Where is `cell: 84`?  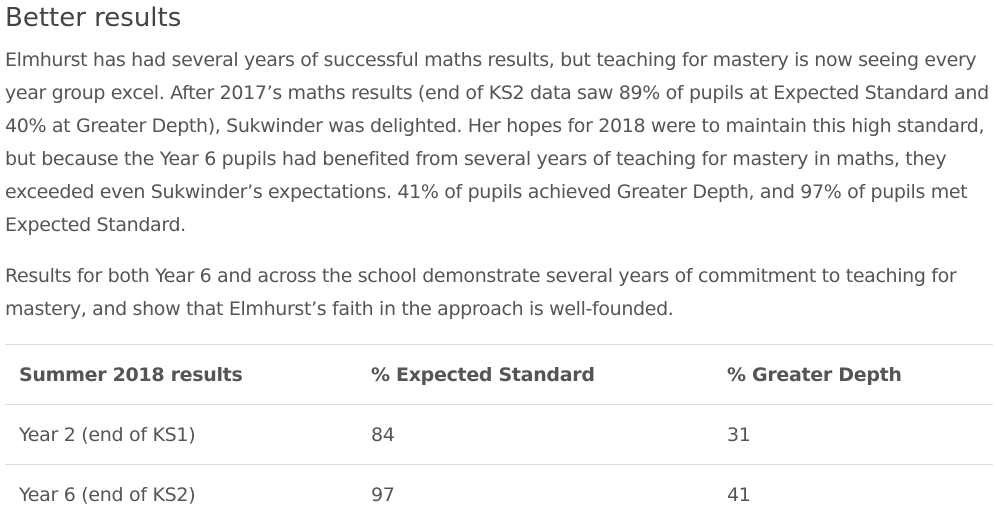
cell: 84 is located at coordinates (535, 435).